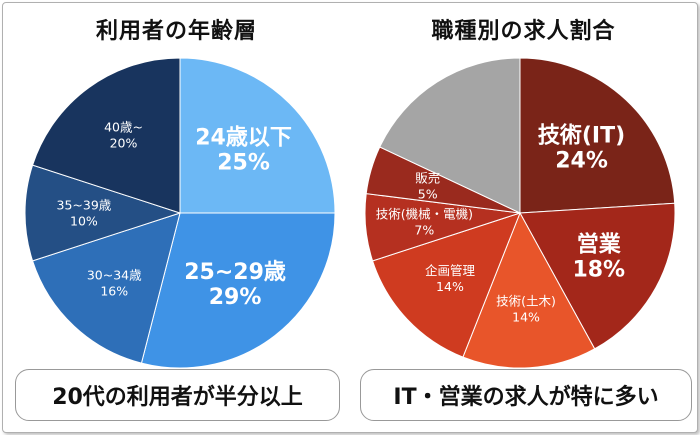 This screenshot has height=435, width=700. I want to click on chart1-slice-3-value: 14%, so click(450, 286).